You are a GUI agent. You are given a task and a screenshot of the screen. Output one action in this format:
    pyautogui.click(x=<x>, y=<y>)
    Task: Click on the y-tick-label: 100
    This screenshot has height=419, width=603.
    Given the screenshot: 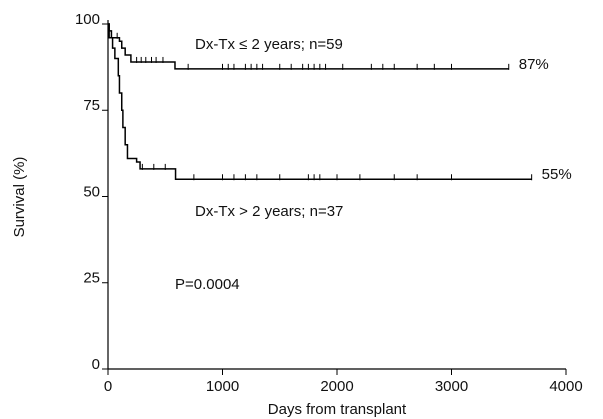 What is the action you would take?
    pyautogui.click(x=87, y=19)
    